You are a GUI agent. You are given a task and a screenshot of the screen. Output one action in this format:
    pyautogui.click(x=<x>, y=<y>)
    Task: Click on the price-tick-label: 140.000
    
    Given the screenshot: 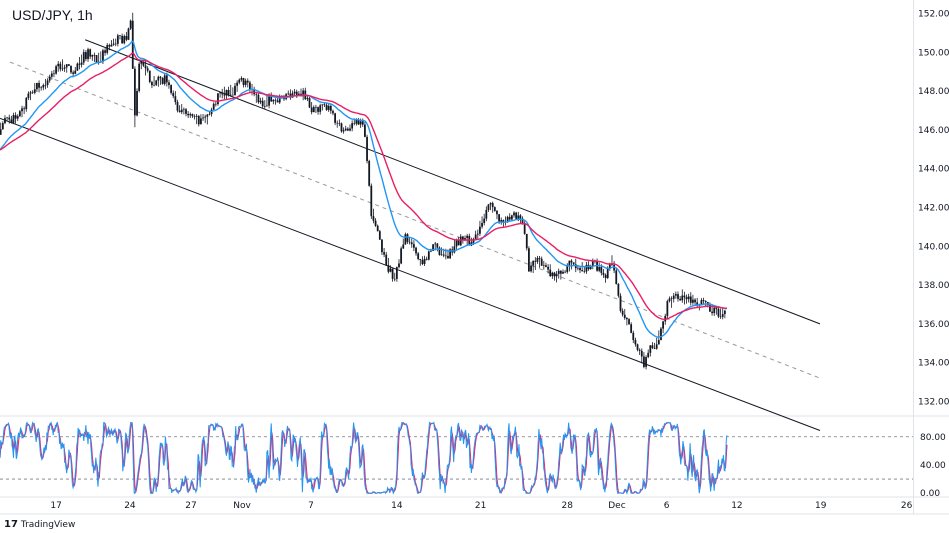 What is the action you would take?
    pyautogui.click(x=933, y=247)
    